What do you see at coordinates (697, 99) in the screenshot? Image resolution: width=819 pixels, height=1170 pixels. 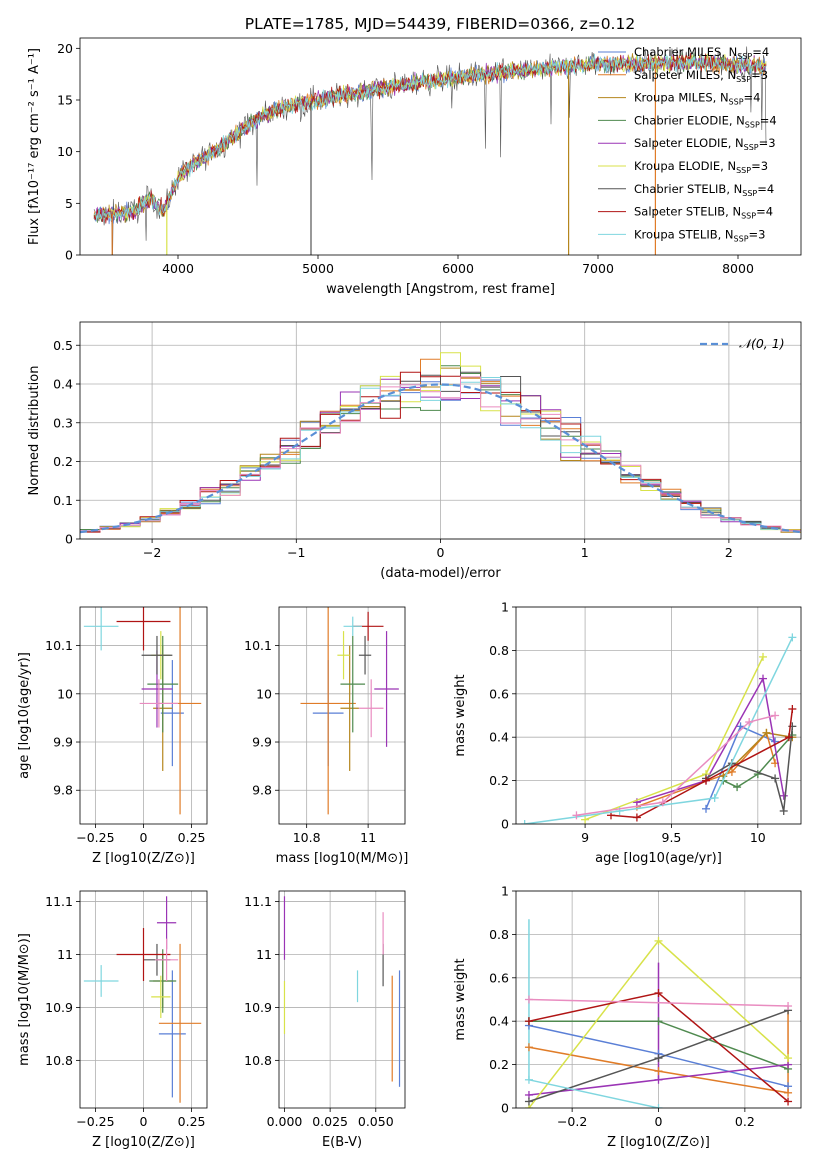 I see `legend-entry: Kroupa MILES, NSSP=4` at bounding box center [697, 99].